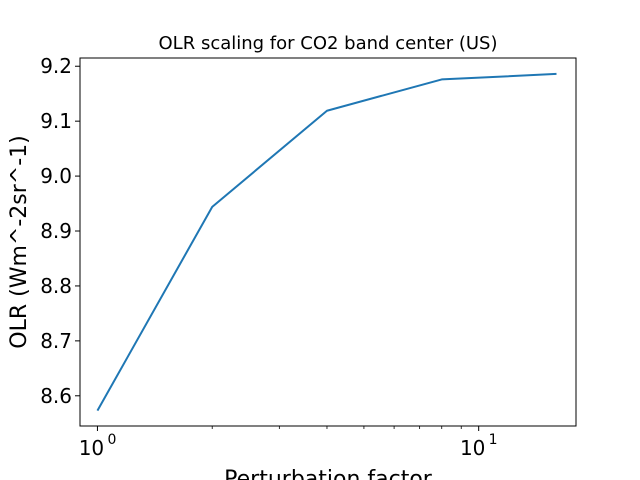  What do you see at coordinates (56, 176) in the screenshot?
I see `y-tick-label: 9.0` at bounding box center [56, 176].